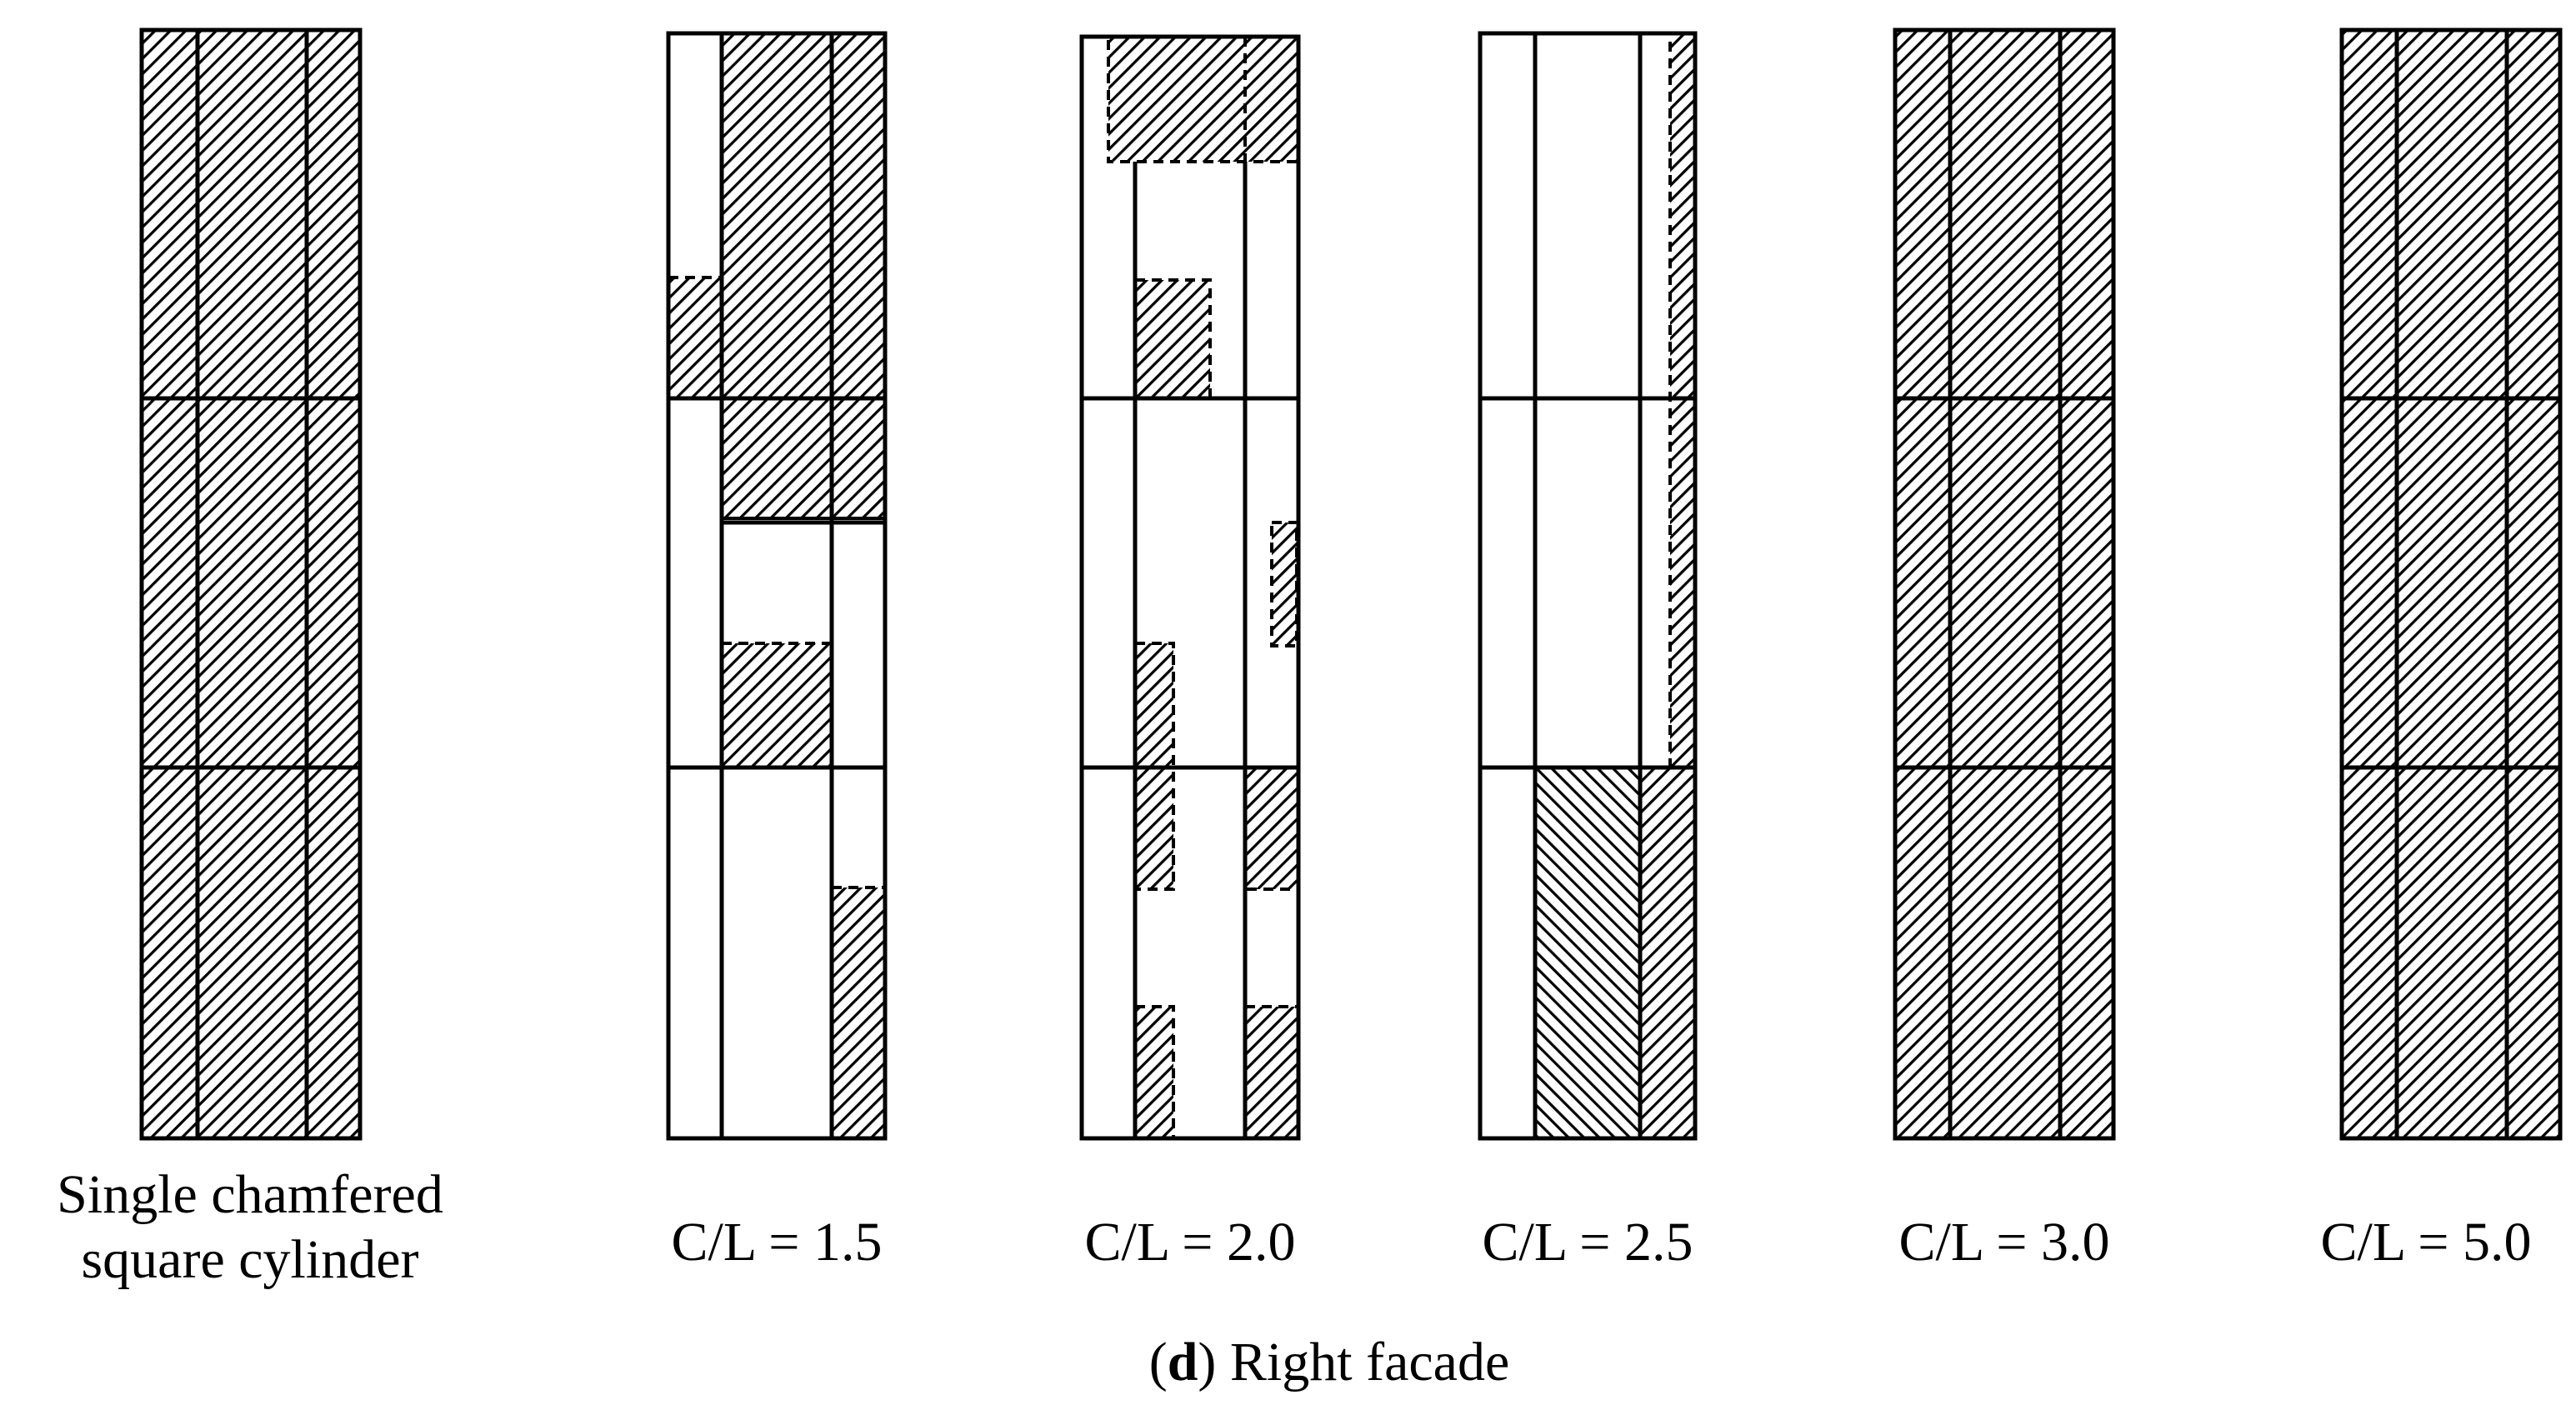 The width and height of the screenshot is (2576, 1415). I want to click on panel-single-chamfered, so click(251, 584).